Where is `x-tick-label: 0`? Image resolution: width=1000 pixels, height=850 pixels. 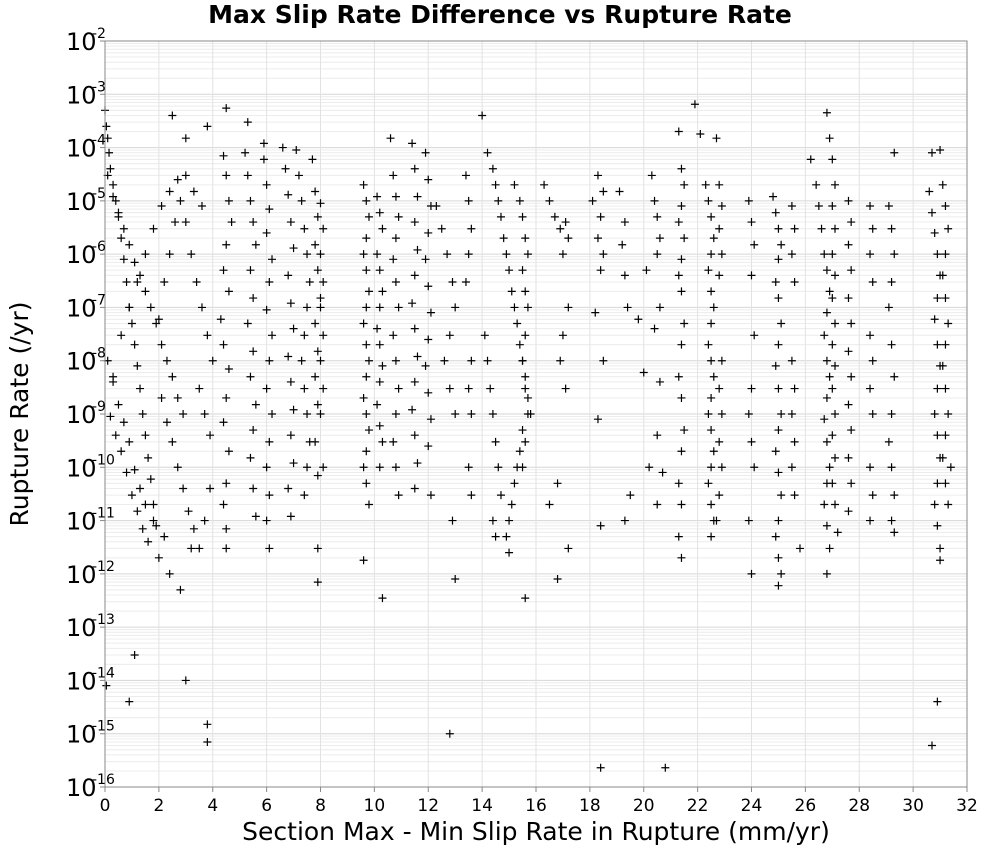
x-tick-label: 0 is located at coordinates (105, 806).